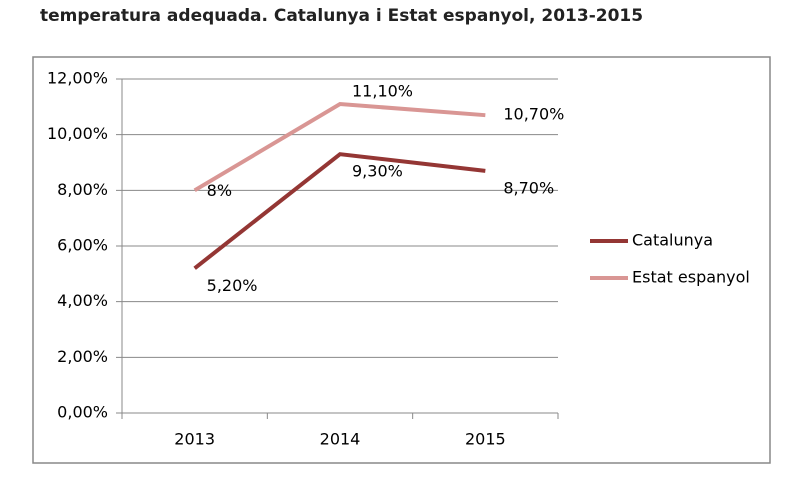 The height and width of the screenshot is (486, 810). Describe the element at coordinates (340, 439) in the screenshot. I see `x-tick-label: 2014` at that location.